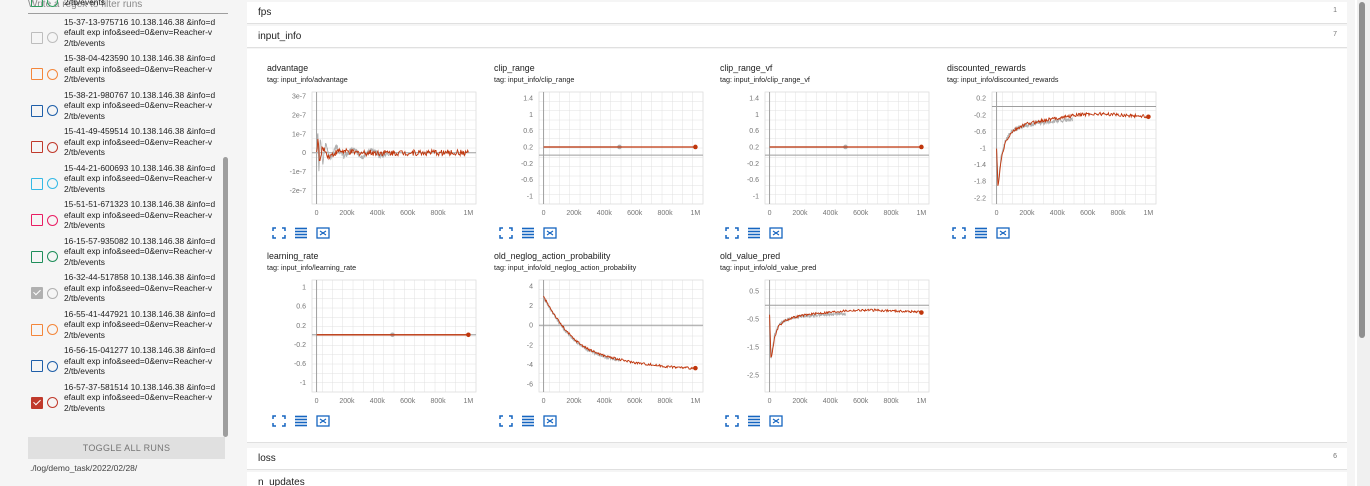 The width and height of the screenshot is (1370, 486). Describe the element at coordinates (1362, 170) in the screenshot. I see `main-scrollbar-thumb` at that location.